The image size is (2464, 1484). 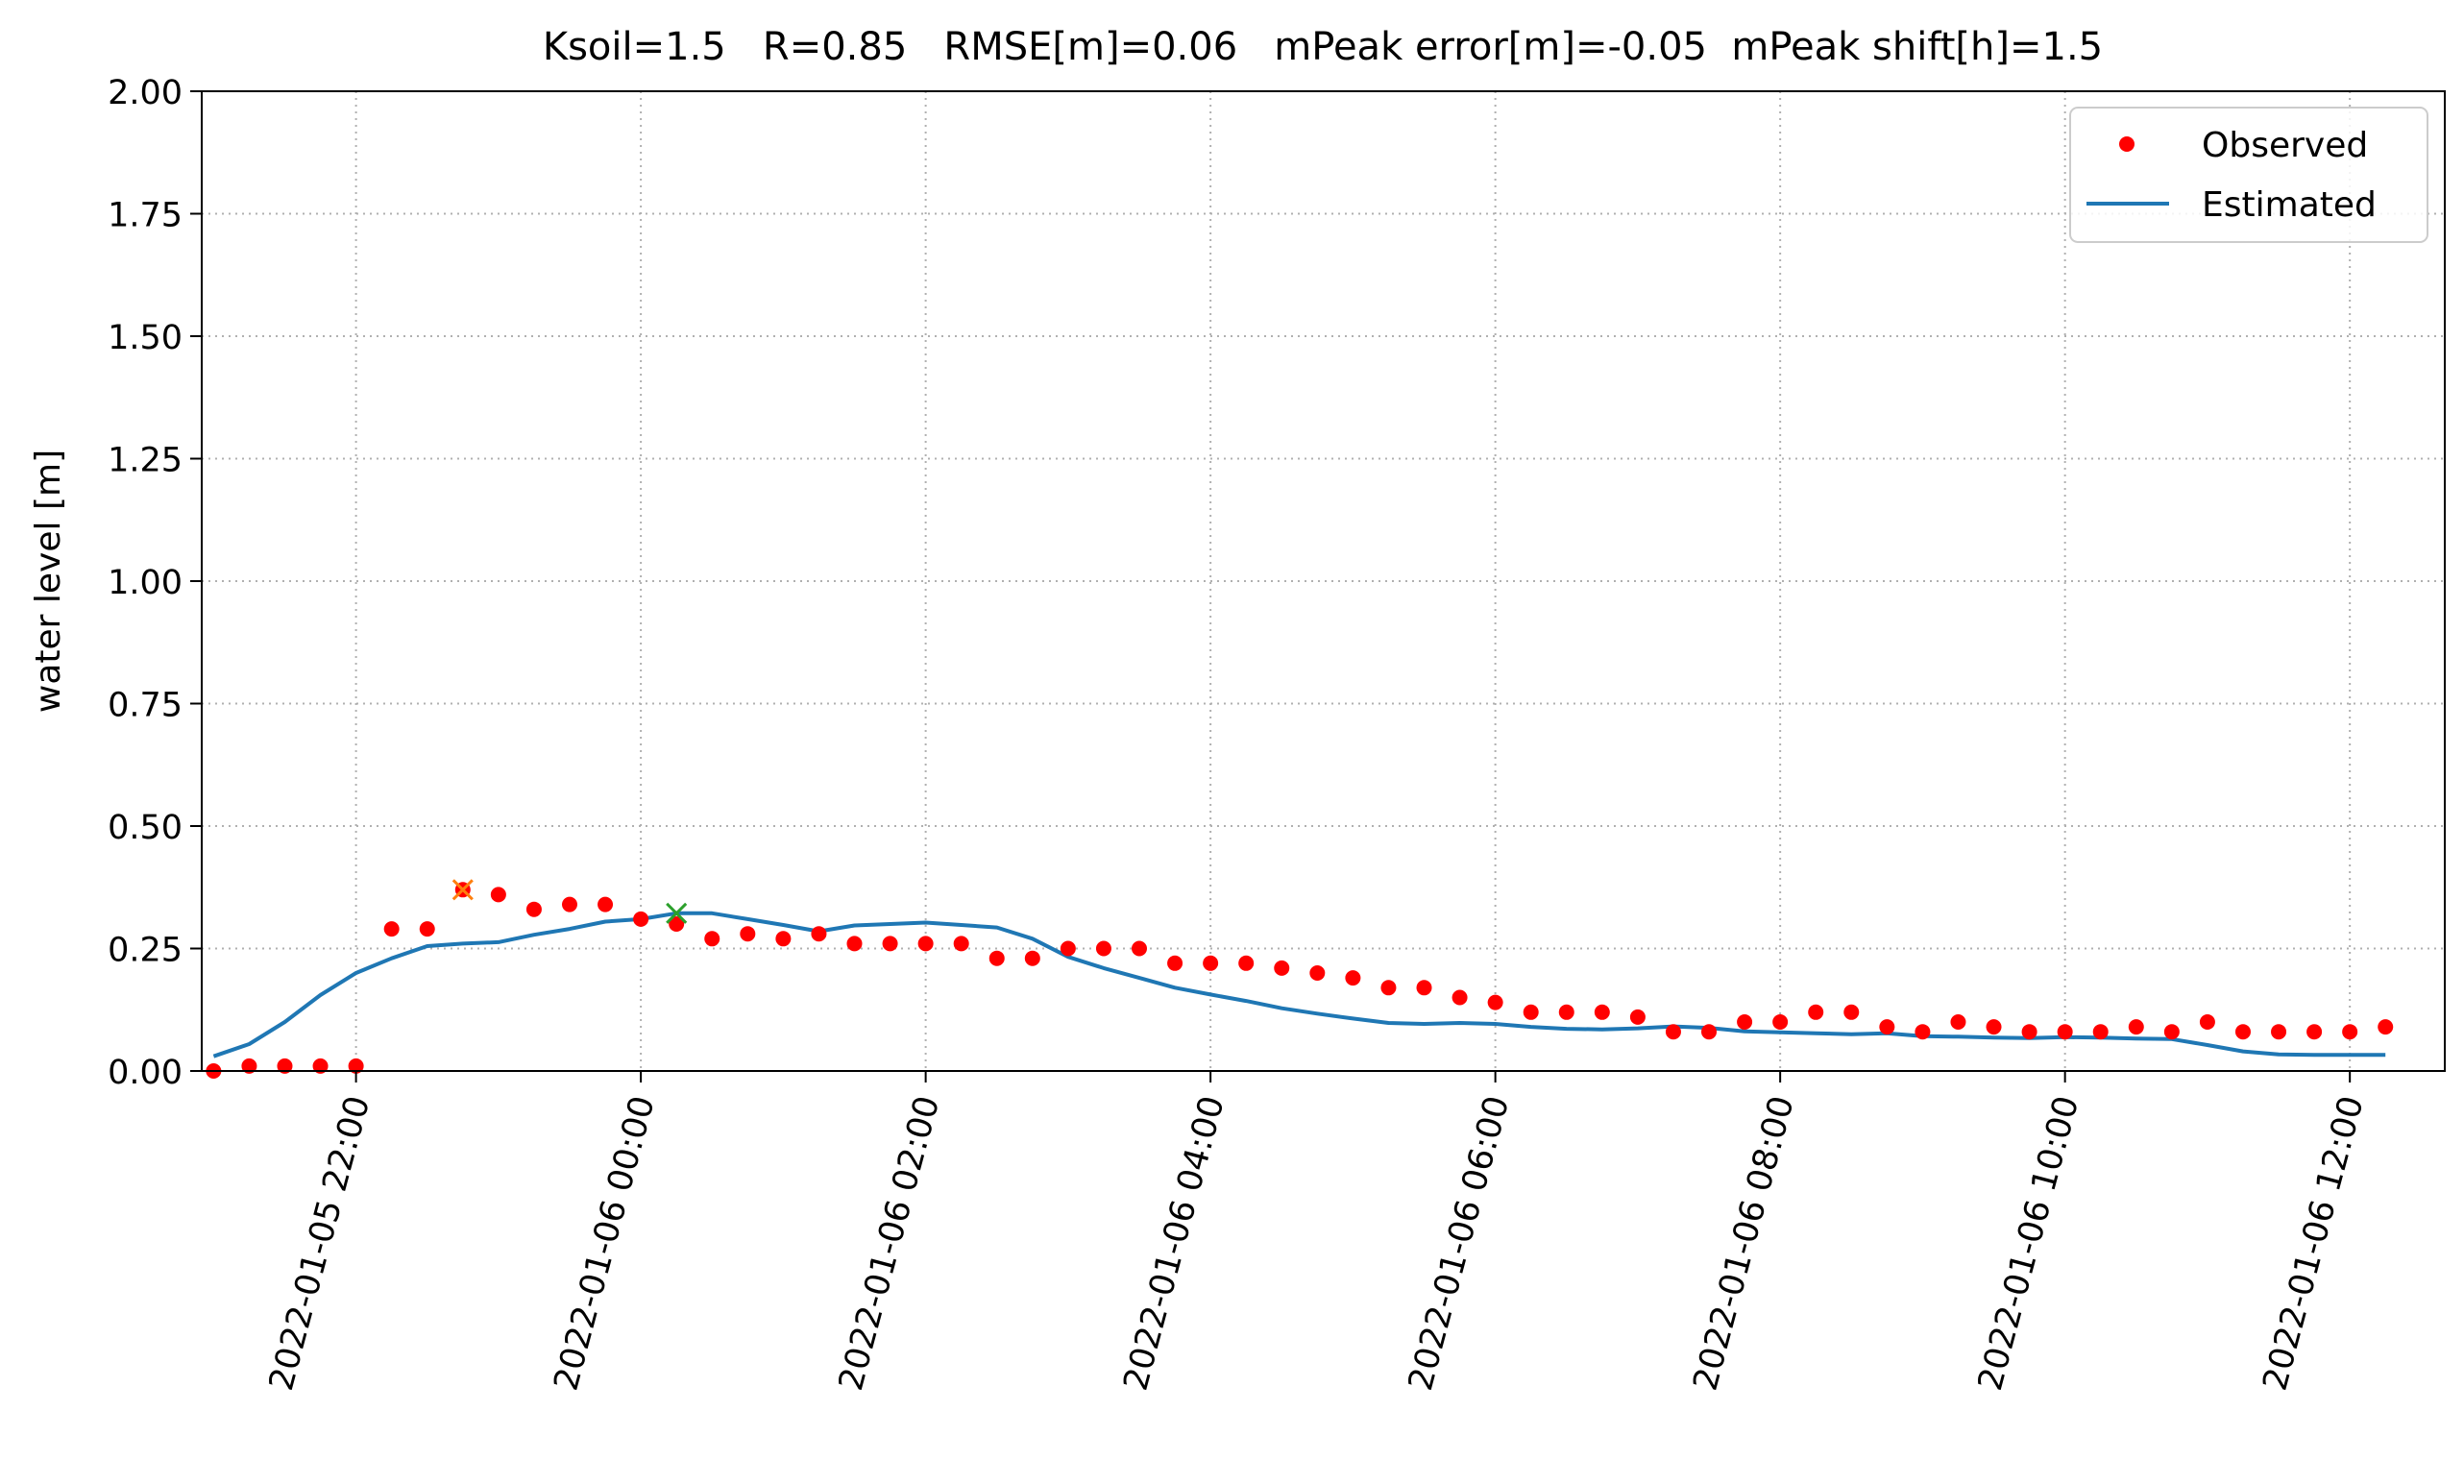 I want to click on legend-box, so click(x=2249, y=175).